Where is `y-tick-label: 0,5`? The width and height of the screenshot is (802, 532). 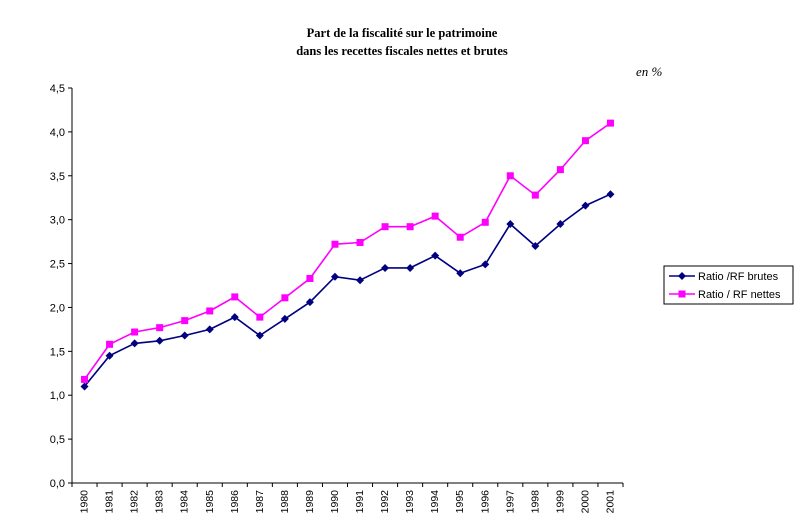 y-tick-label: 0,5 is located at coordinates (57, 440).